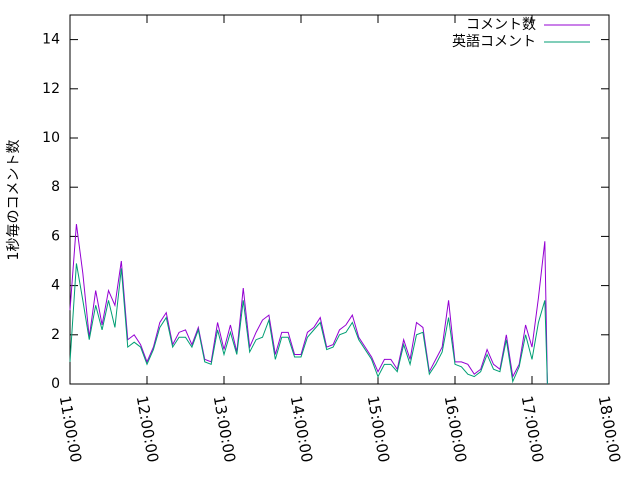 This screenshot has height=480, width=640. What do you see at coordinates (70, 428) in the screenshot?
I see `x-tick-label: 11:00:00` at bounding box center [70, 428].